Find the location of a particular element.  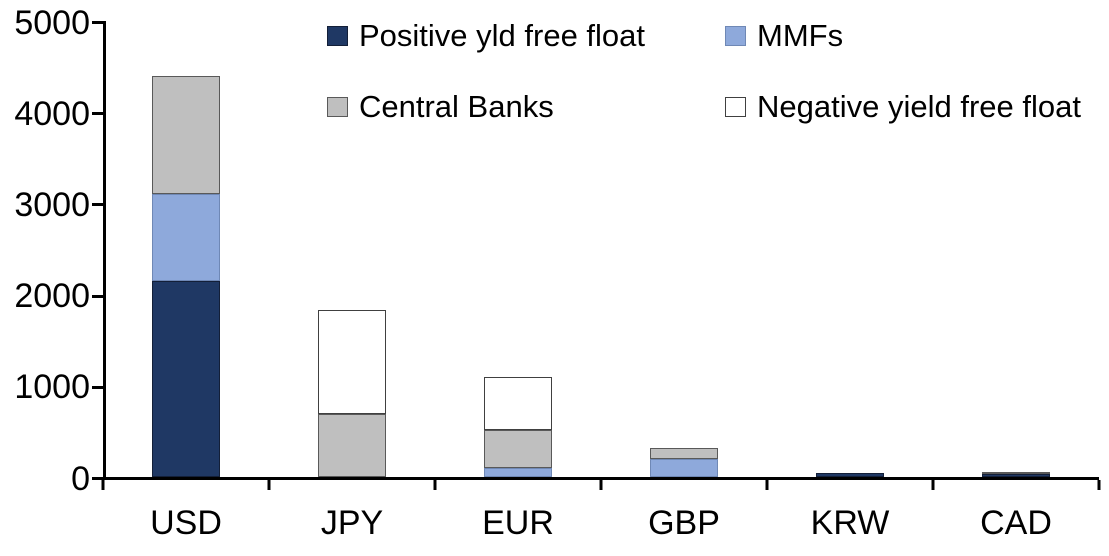

legend-swatch-positive-yld-free-float is located at coordinates (337, 35).